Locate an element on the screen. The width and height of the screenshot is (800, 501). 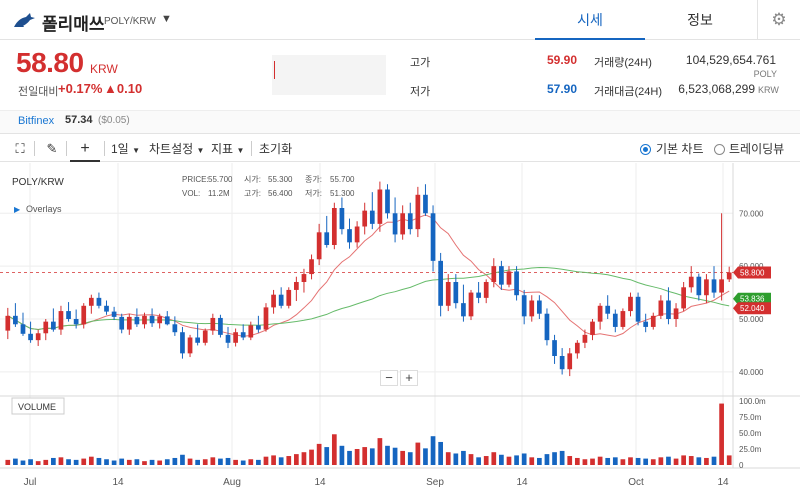
exchange-name: Bitfinex is located at coordinates (36, 121).